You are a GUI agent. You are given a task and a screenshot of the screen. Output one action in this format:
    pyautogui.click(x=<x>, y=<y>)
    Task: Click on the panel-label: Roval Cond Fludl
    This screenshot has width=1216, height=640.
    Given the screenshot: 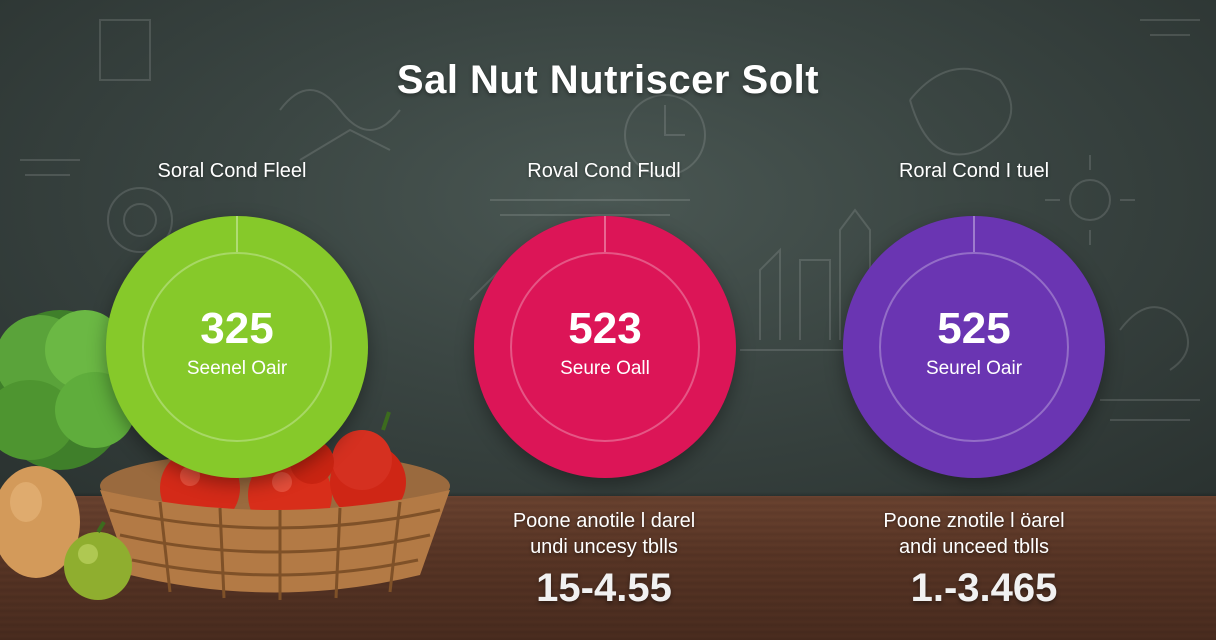 What is the action you would take?
    pyautogui.click(x=604, y=171)
    